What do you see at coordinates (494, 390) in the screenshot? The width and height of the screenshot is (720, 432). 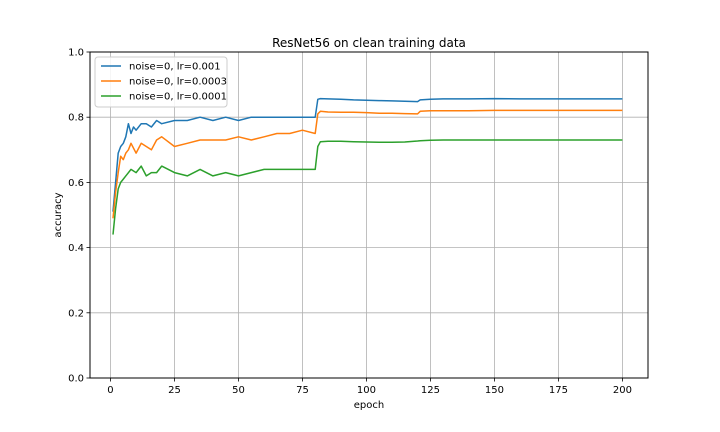 I see `x-tick-label: 150` at bounding box center [494, 390].